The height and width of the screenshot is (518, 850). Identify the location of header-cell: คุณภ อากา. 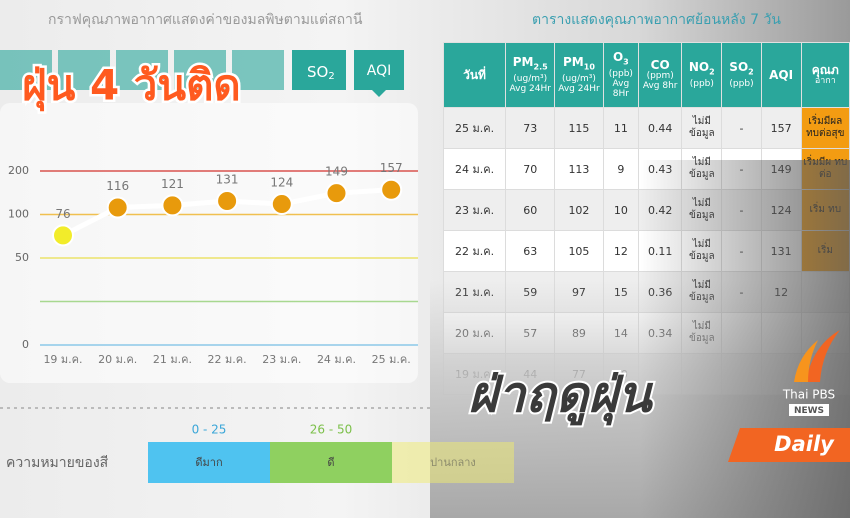
(825, 75).